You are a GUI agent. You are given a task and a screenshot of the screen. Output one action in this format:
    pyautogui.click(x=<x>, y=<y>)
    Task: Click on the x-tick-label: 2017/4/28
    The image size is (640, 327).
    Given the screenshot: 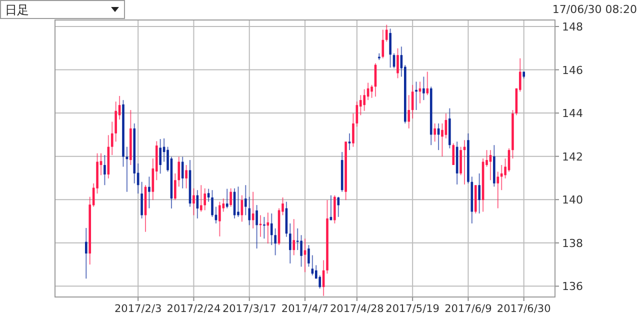 What is the action you would take?
    pyautogui.click(x=357, y=309)
    